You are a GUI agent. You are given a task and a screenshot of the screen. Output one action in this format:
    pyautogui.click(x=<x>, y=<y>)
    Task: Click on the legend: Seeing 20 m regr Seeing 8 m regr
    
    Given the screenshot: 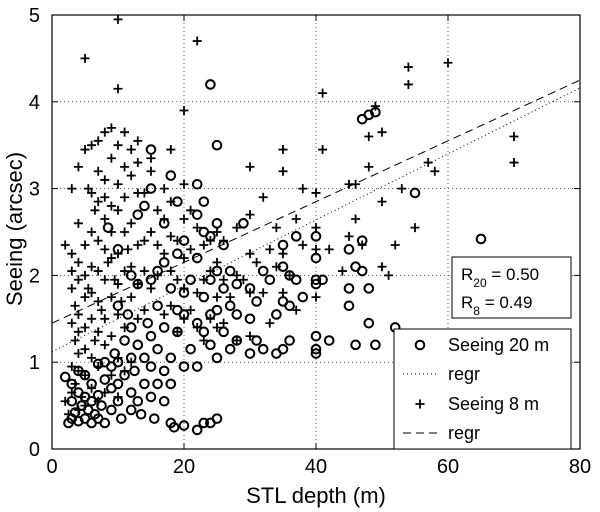 What is the action you would take?
    pyautogui.click(x=482, y=389)
    